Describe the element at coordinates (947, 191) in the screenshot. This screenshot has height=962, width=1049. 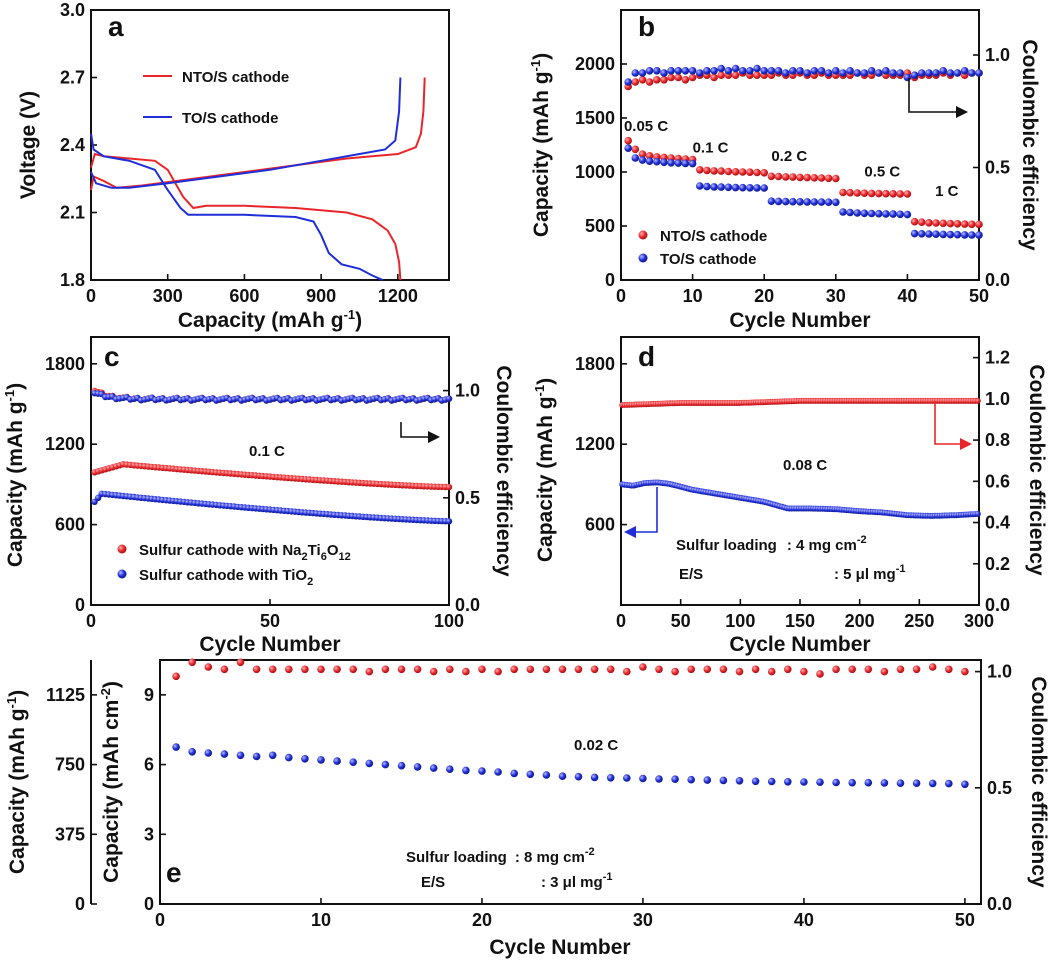
I see `rate-label: 1 C` at that location.